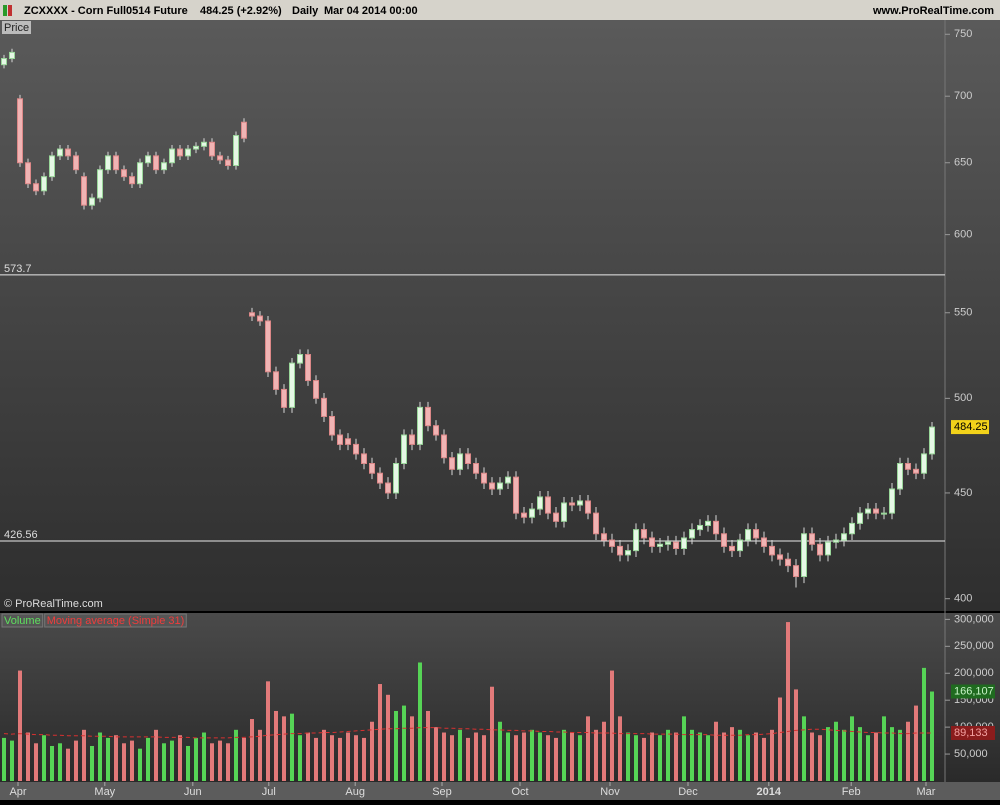 This screenshot has width=1000, height=805. I want to click on header-bar, so click(500, 10).